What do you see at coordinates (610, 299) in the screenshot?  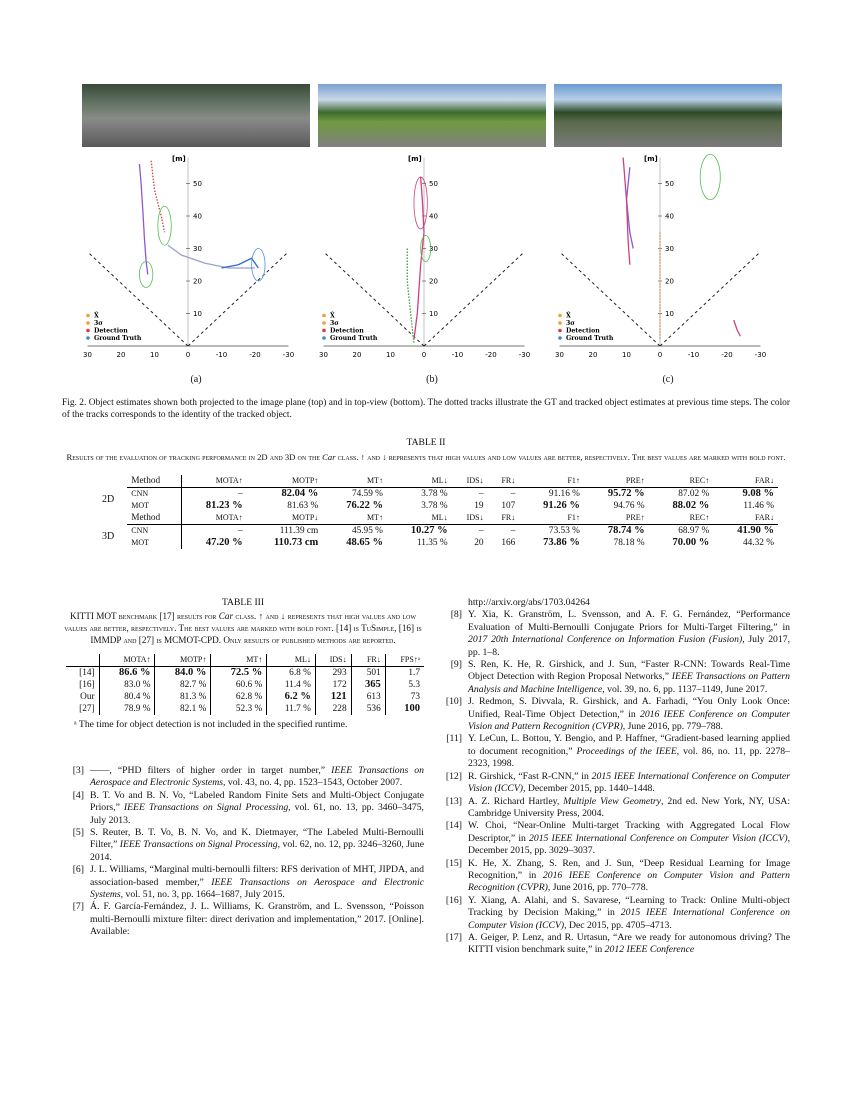 I see `field-of-view-left` at bounding box center [610, 299].